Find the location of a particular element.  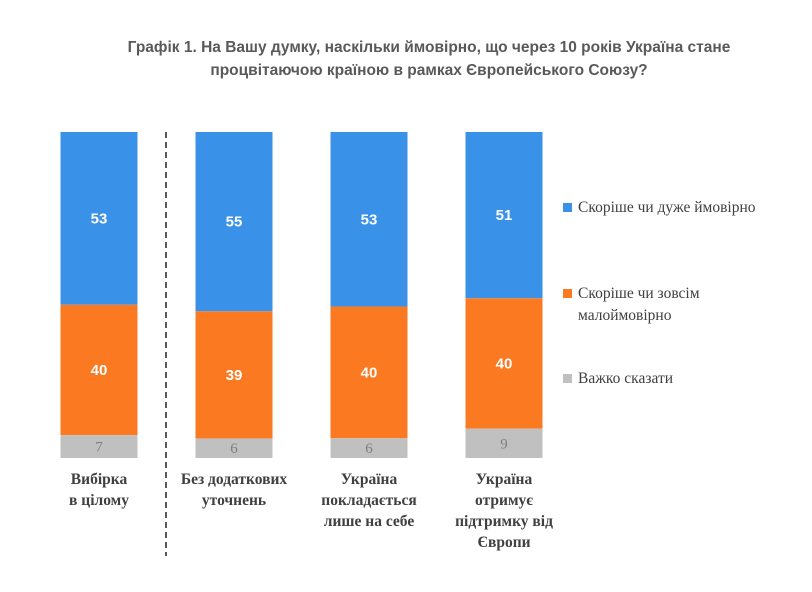

category-label-2: Без додаткових уточнень is located at coordinates (234, 490).